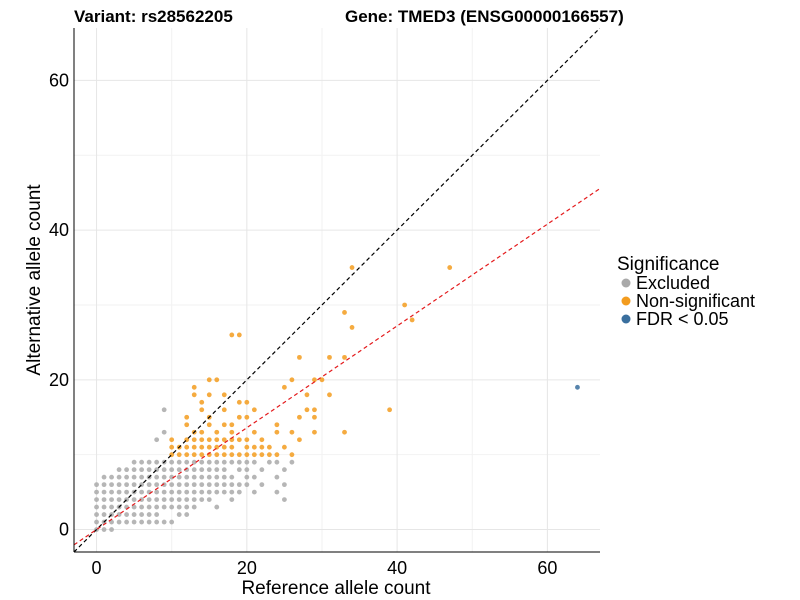 This screenshot has width=800, height=600. I want to click on legend-label-non-significant: Non-significant, so click(695, 301).